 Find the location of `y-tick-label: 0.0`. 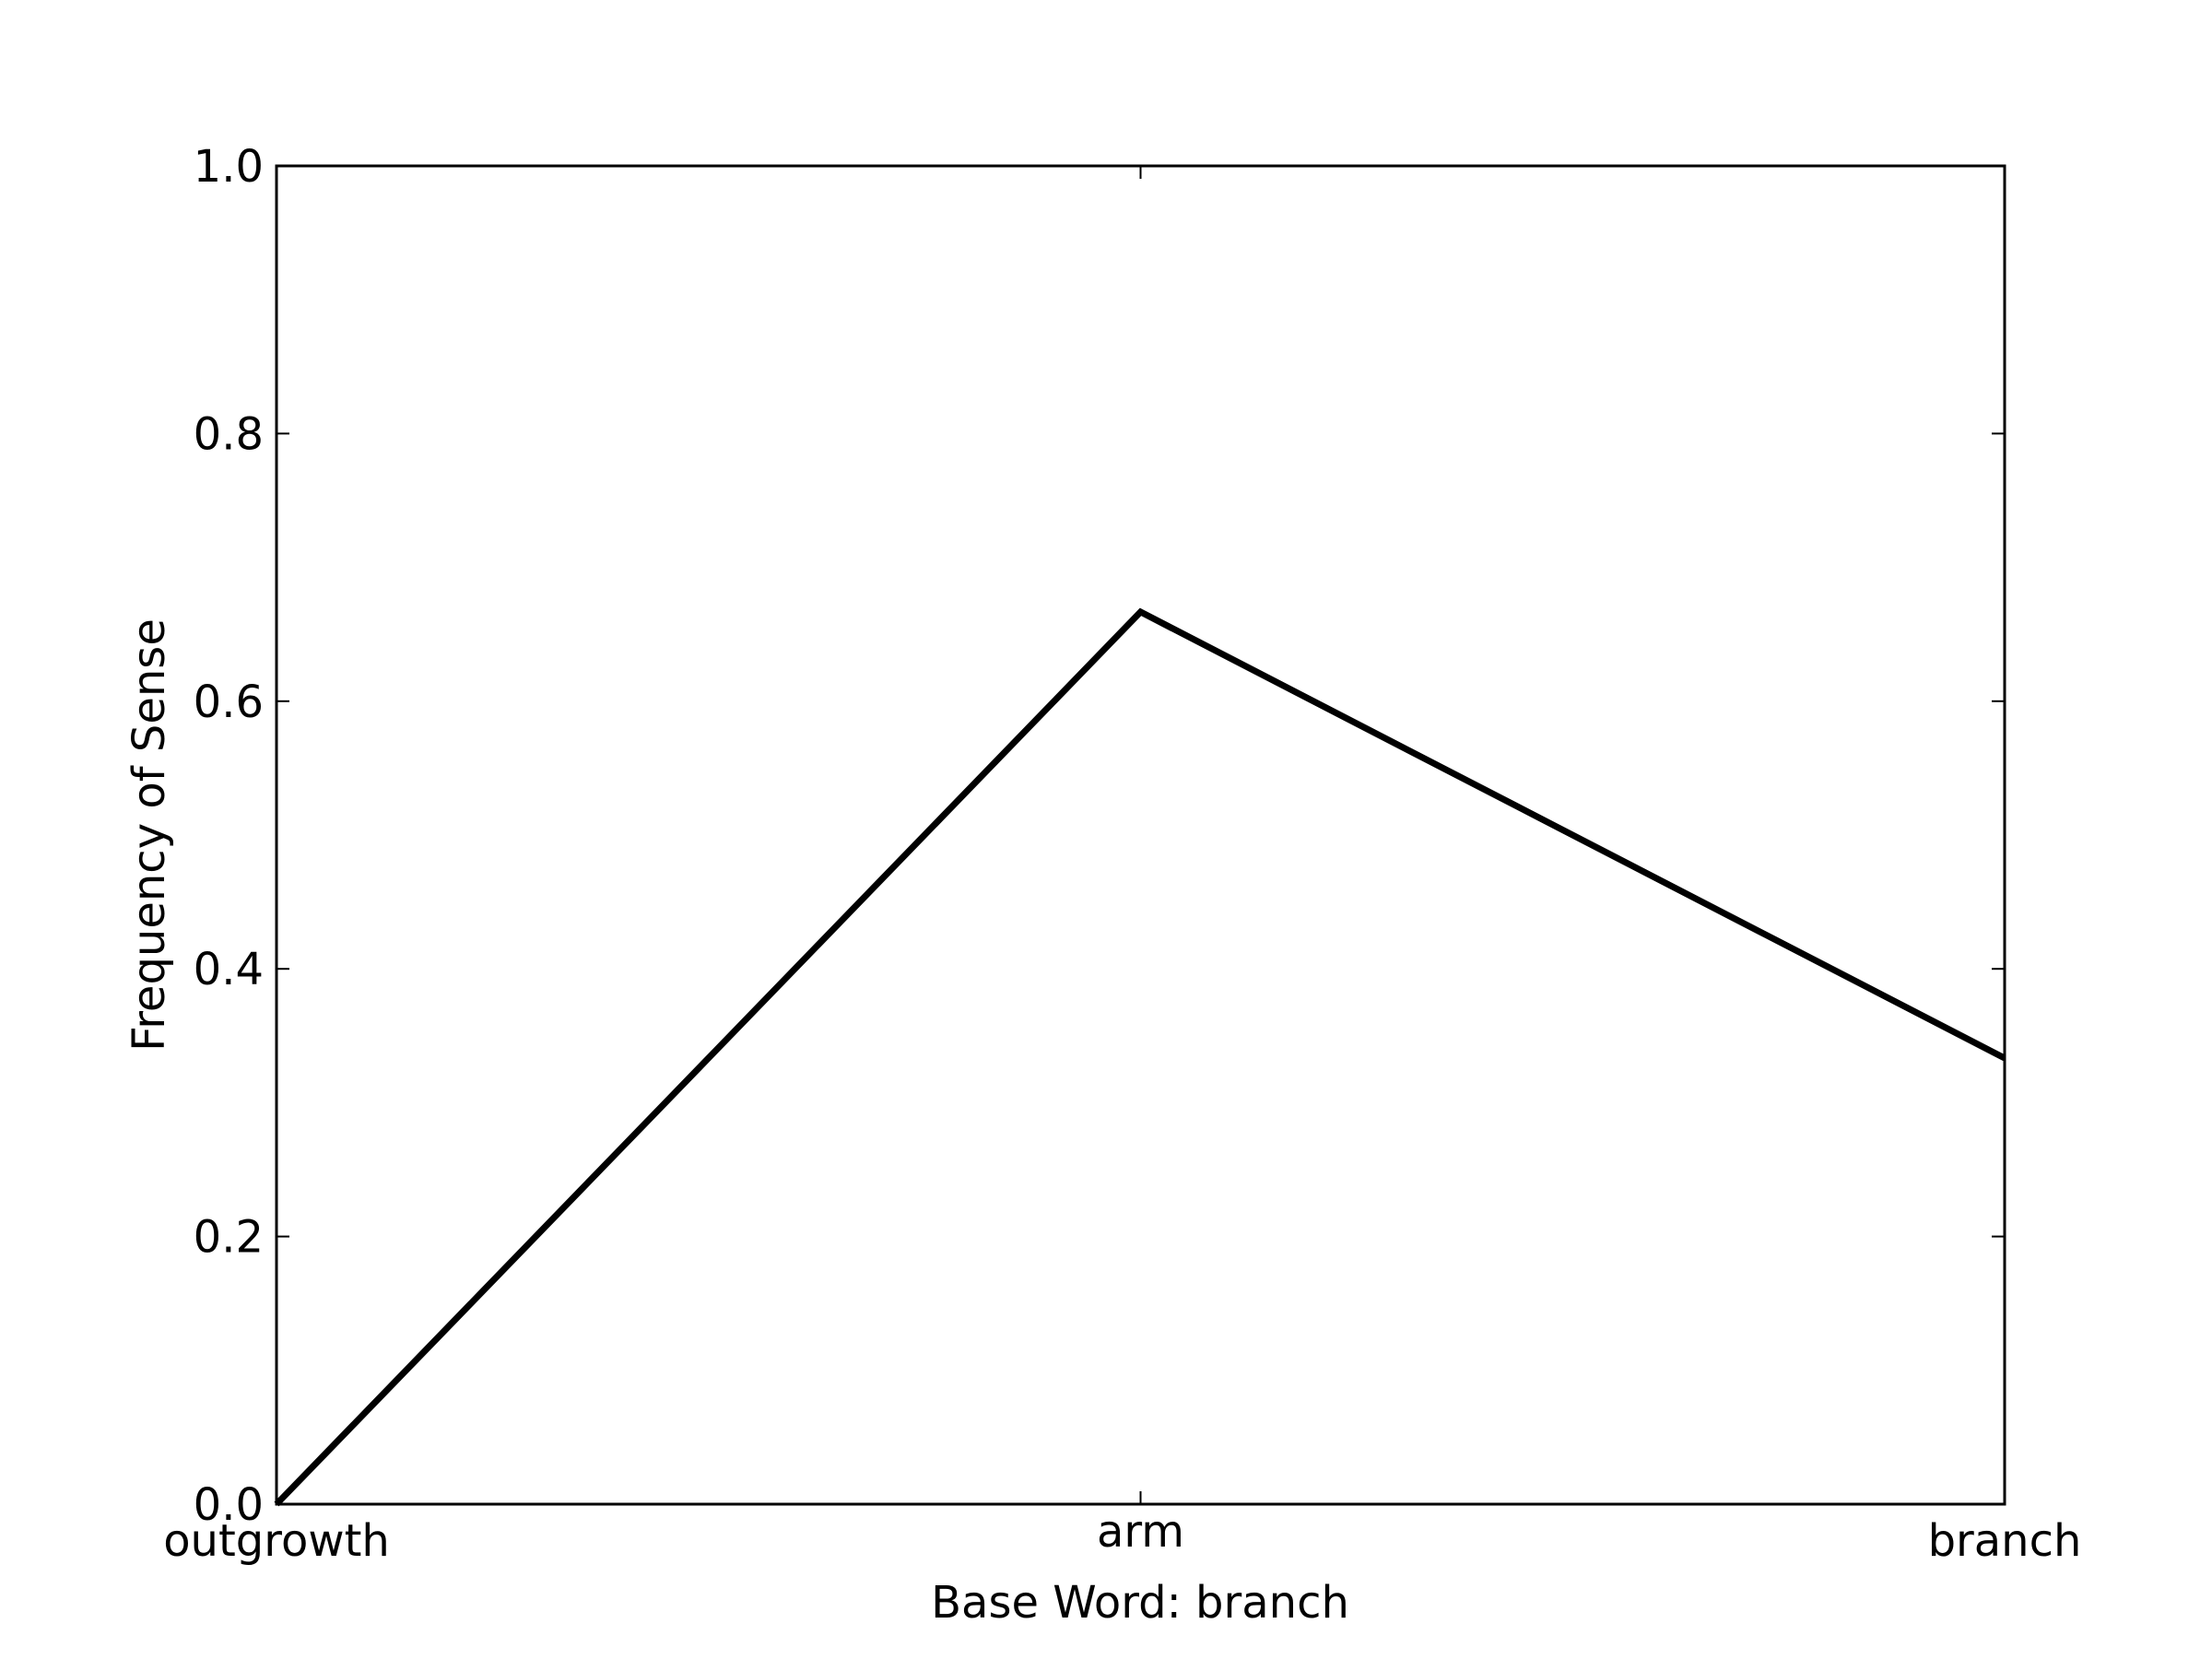

y-tick-label: 0.0 is located at coordinates (229, 1505).